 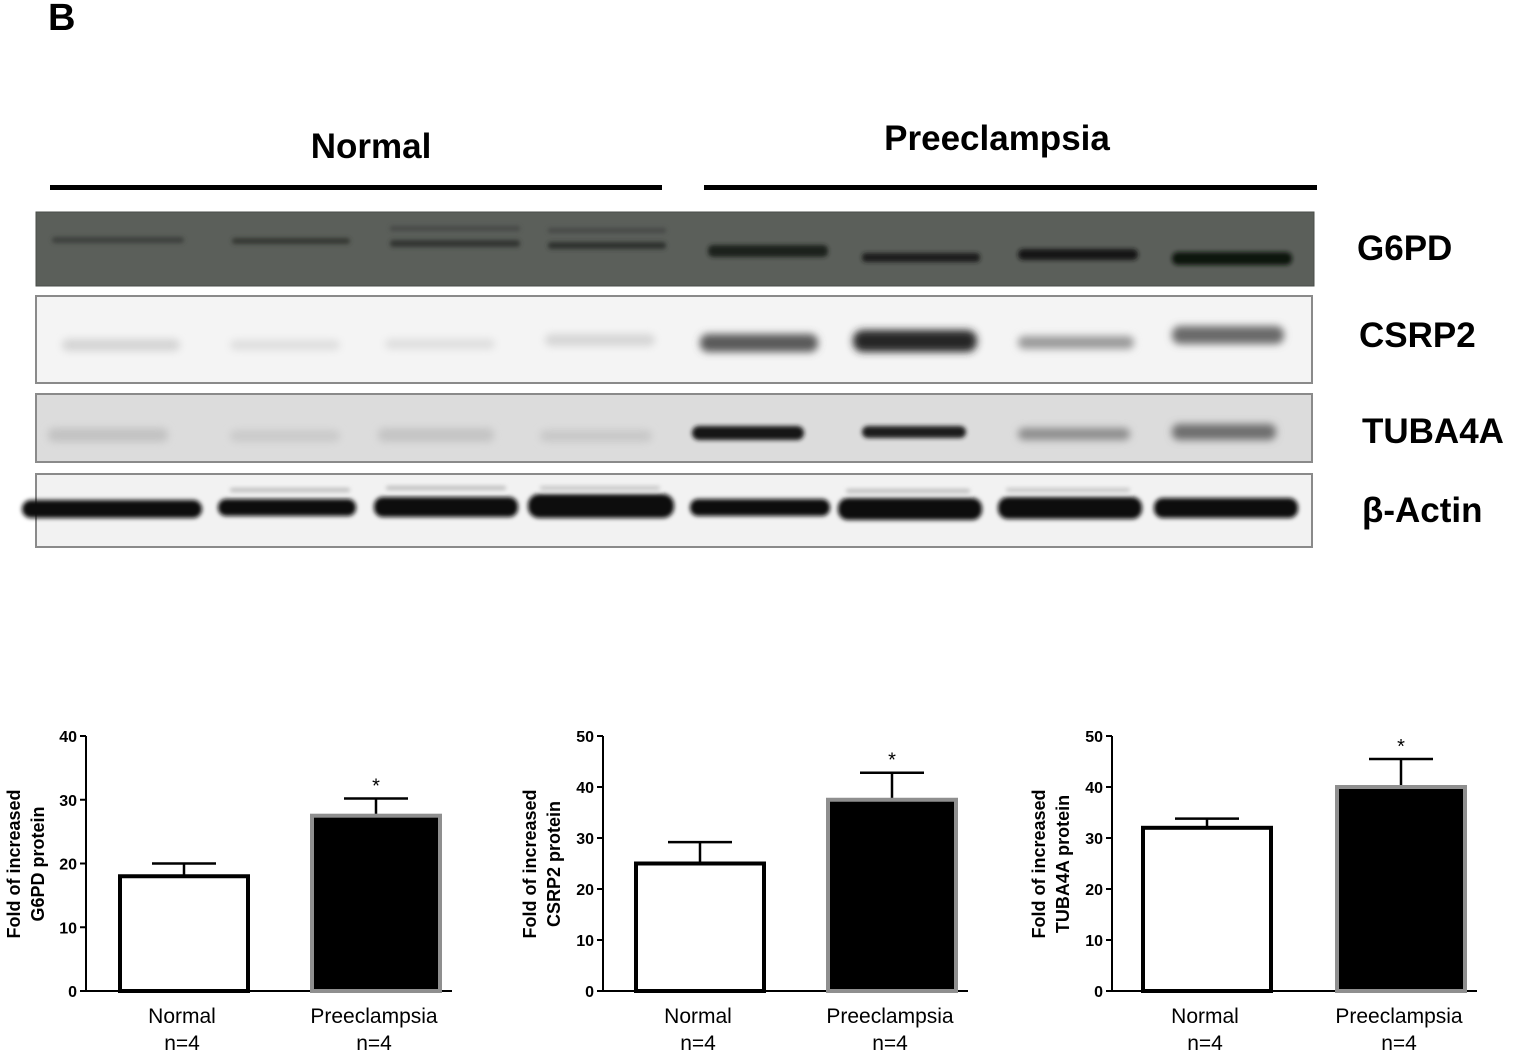 What do you see at coordinates (38, 863) in the screenshot?
I see `y-axis-label: G6PD protein` at bounding box center [38, 863].